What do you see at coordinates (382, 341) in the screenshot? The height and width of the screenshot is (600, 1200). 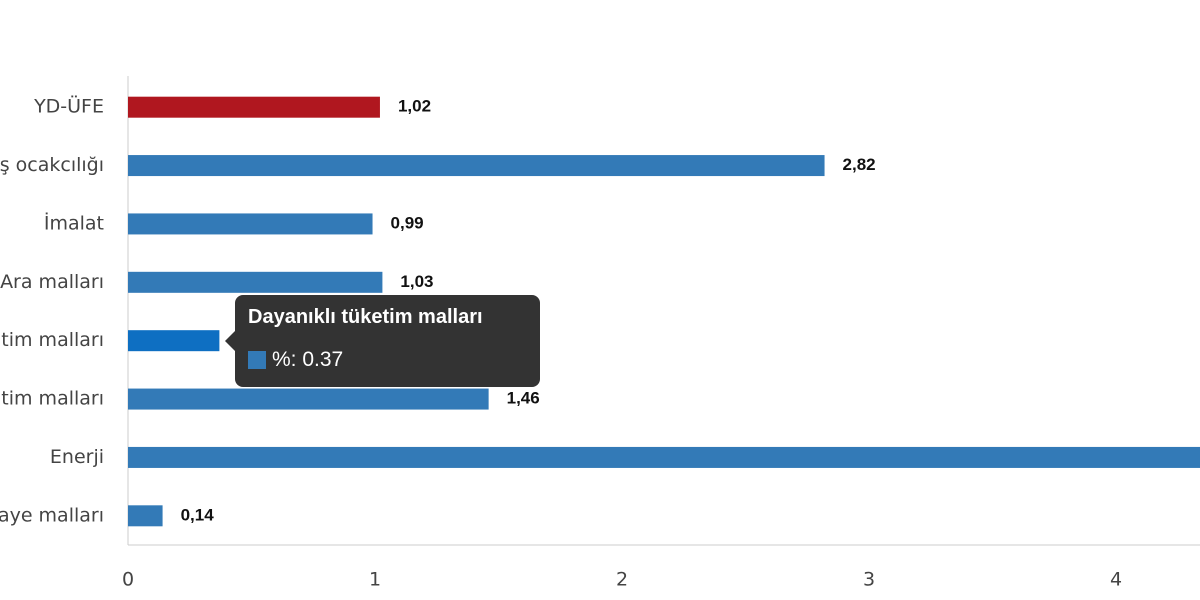 I see `tooltip: Dayanıklı tüketim malları %: 0.37` at bounding box center [382, 341].